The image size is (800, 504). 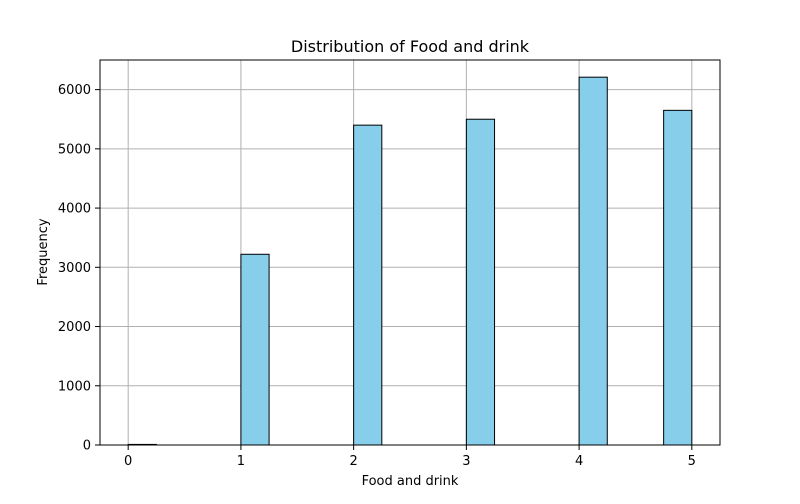 I want to click on y-tick-label: 3000, so click(x=74, y=268).